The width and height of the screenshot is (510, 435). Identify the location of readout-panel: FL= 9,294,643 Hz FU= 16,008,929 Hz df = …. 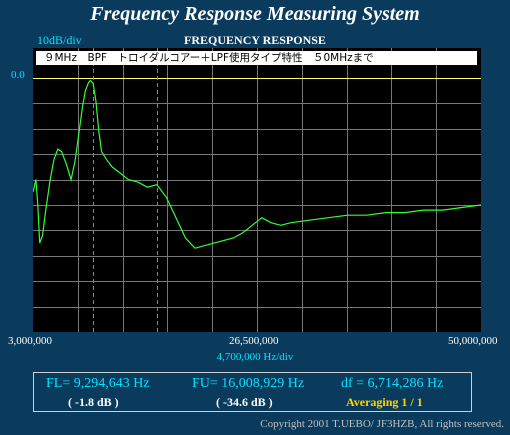
(252, 392).